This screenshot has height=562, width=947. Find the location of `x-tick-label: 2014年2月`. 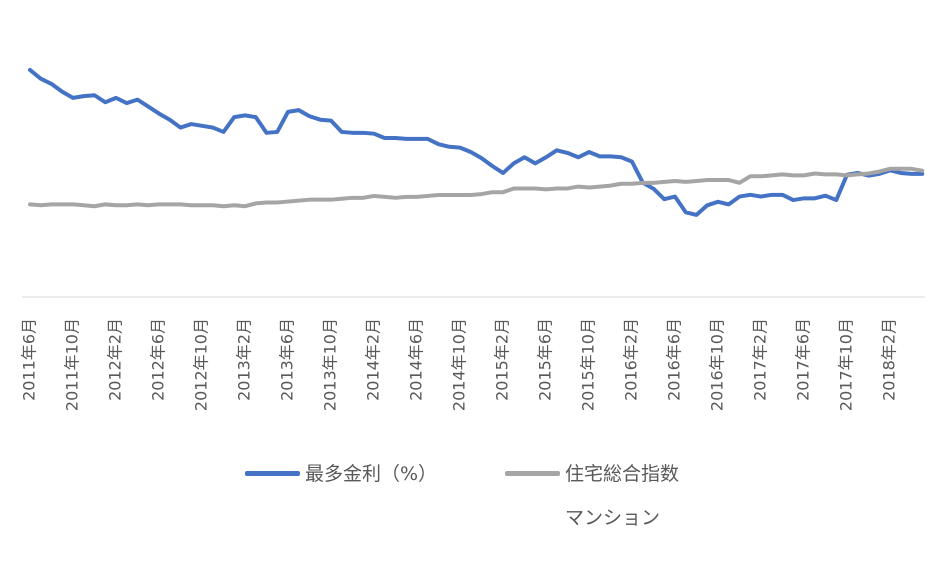

x-tick-label: 2014年2月 is located at coordinates (373, 359).